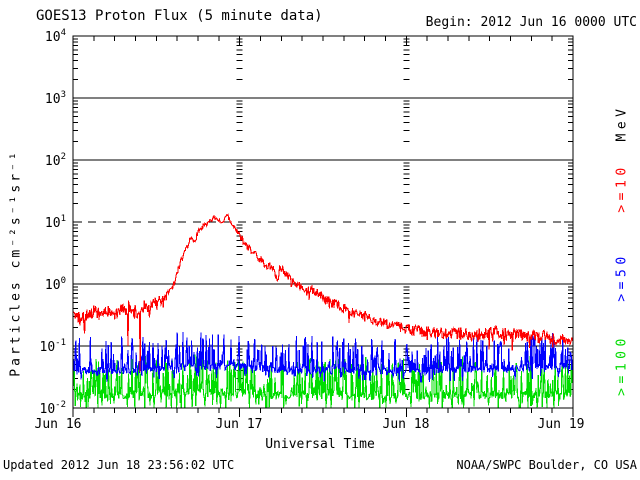 The image size is (640, 480). Describe the element at coordinates (119, 465) in the screenshot. I see `updated-timestamp: Updated 2012 Jun 18 23:56:02 UTC` at that location.